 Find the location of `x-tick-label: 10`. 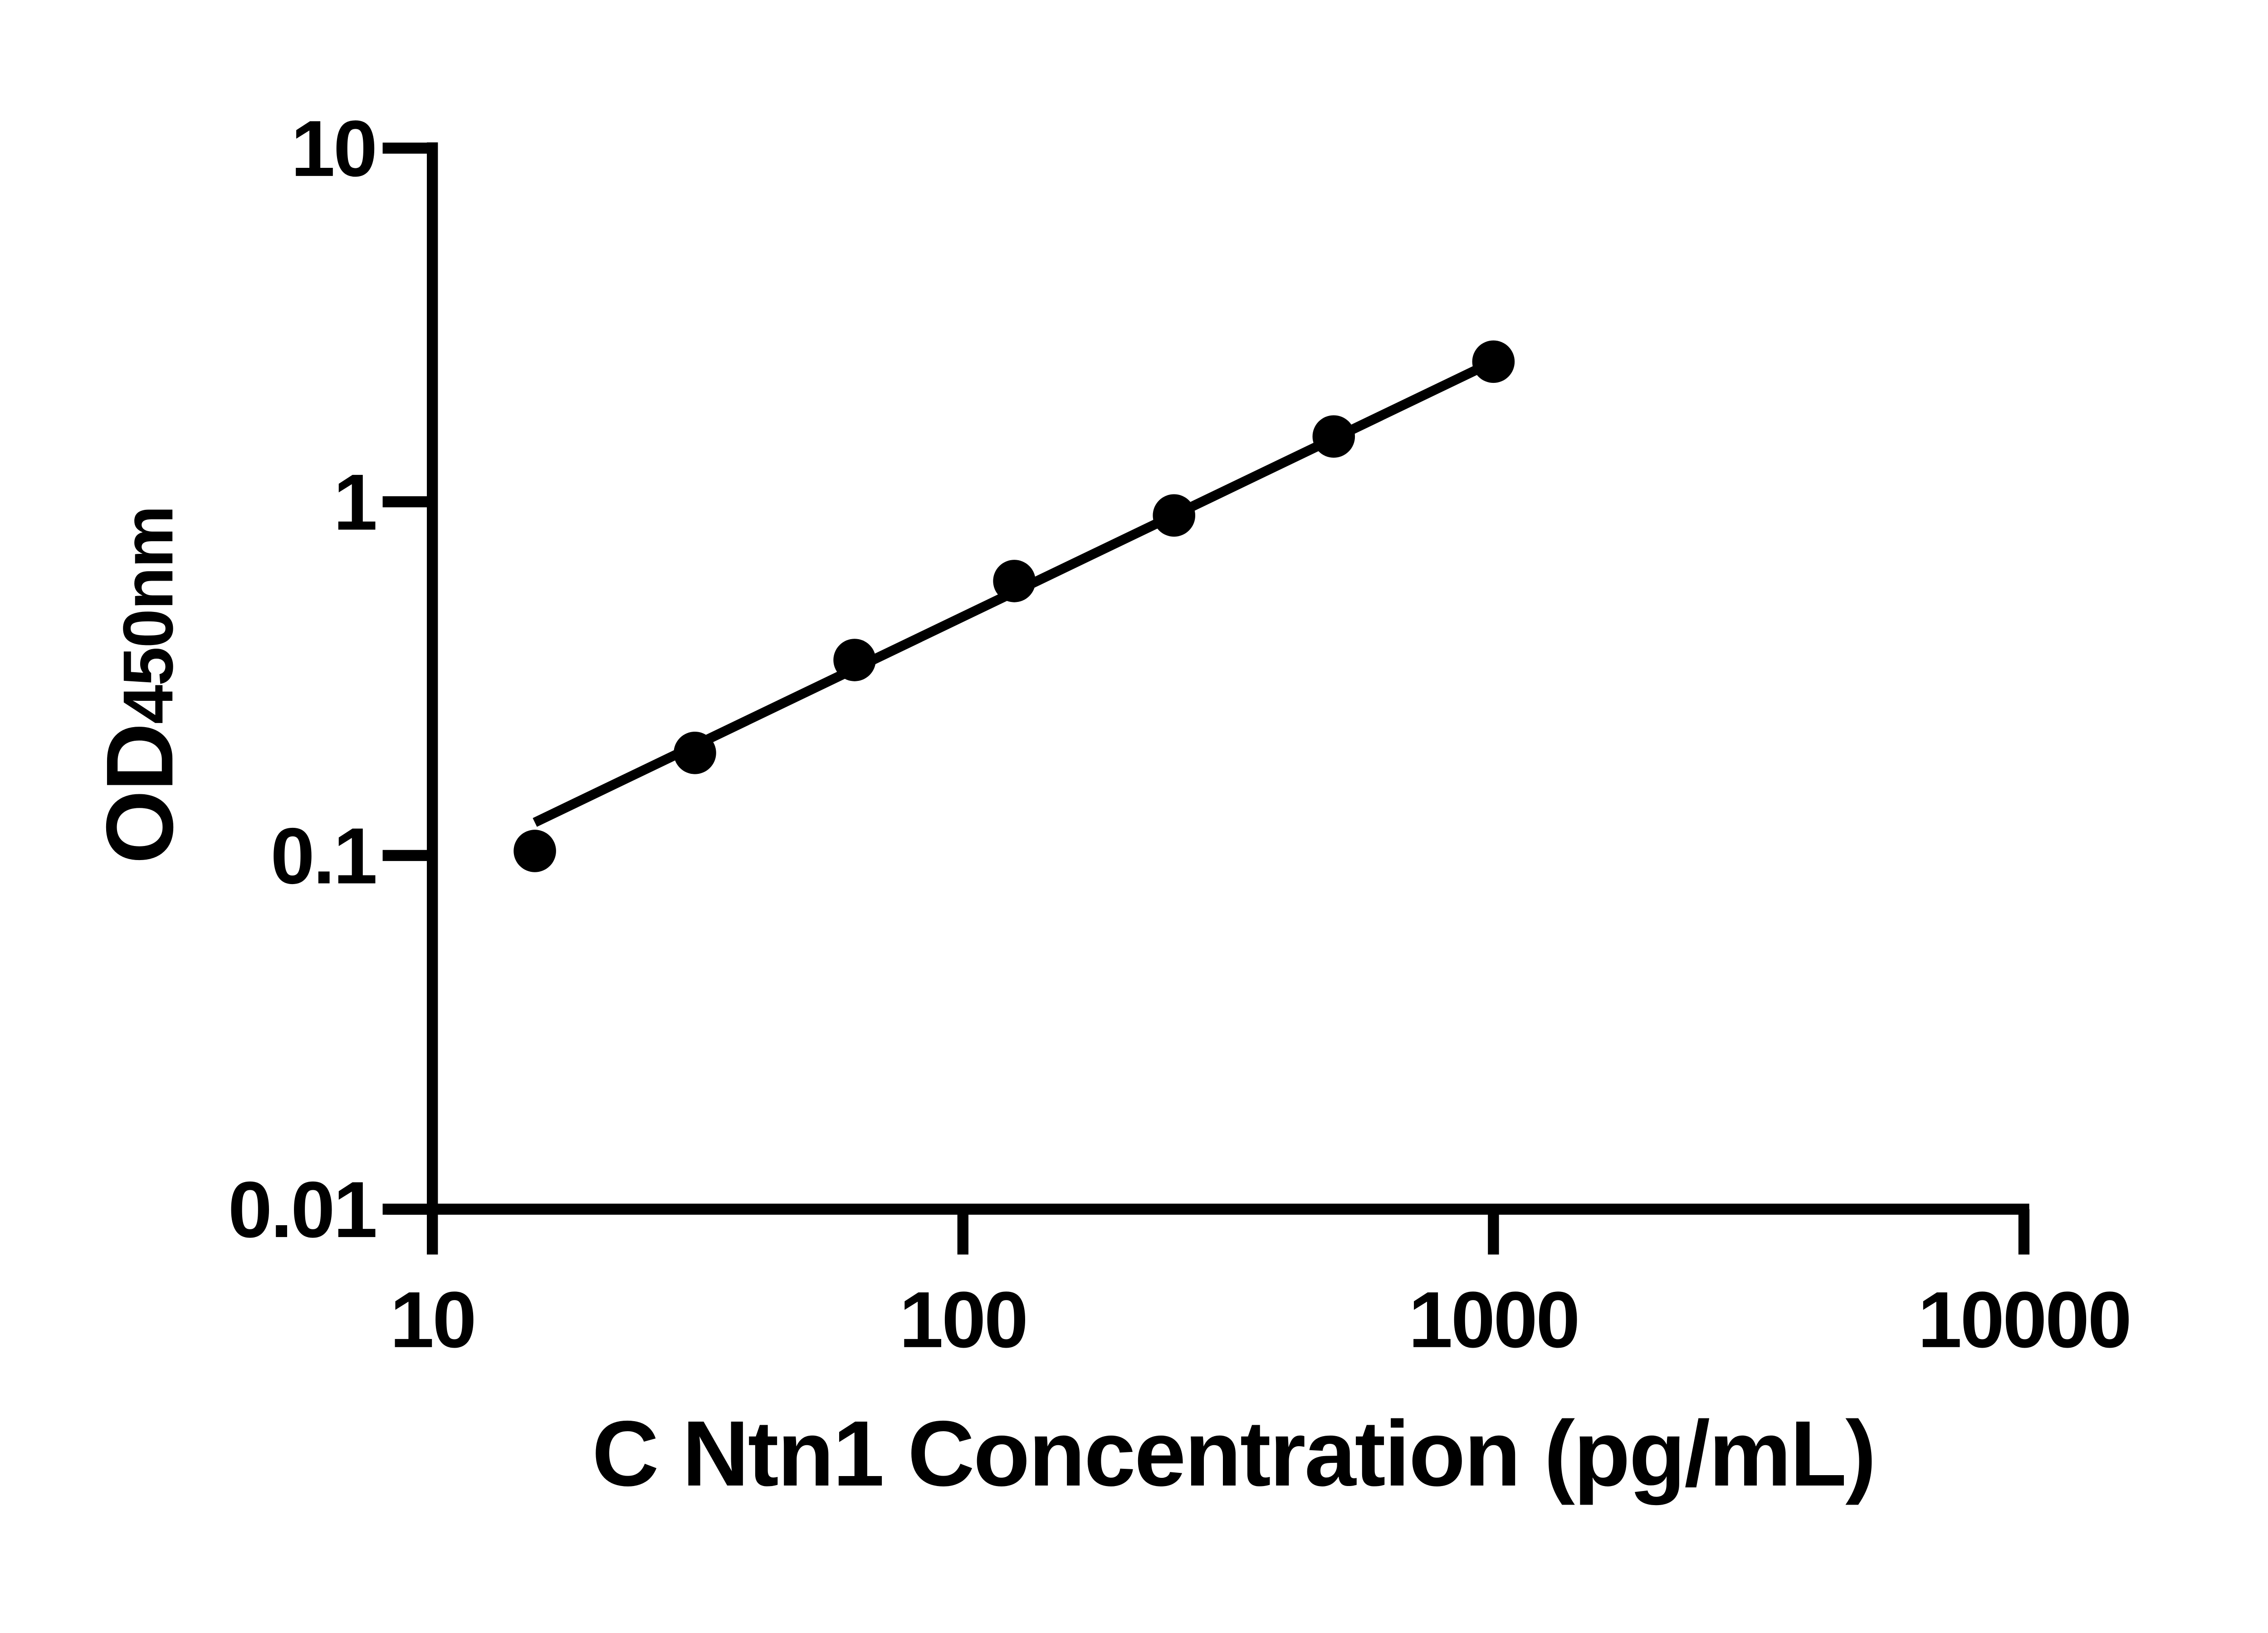

x-tick-label: 10 is located at coordinates (433, 1320).